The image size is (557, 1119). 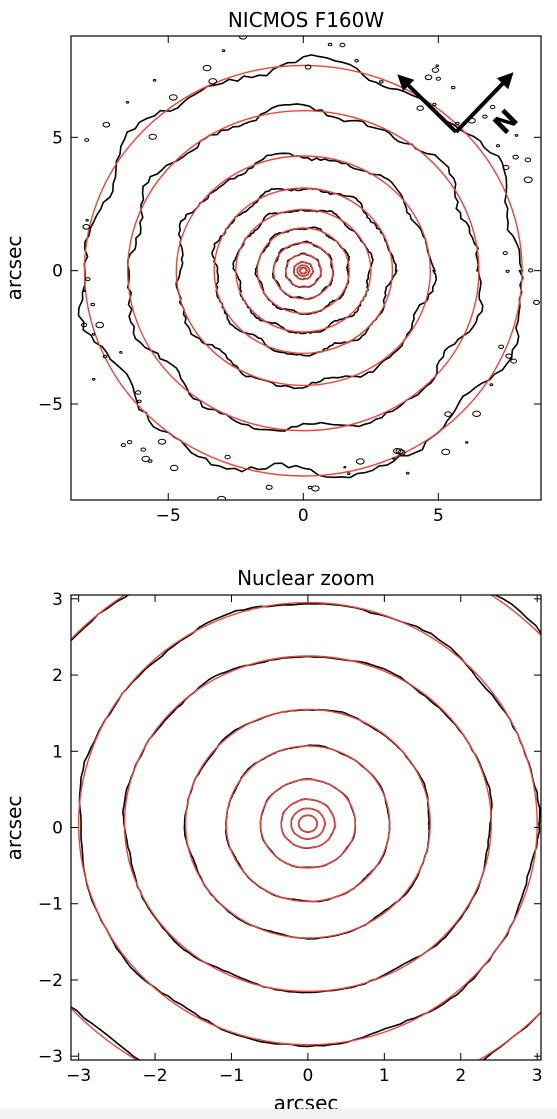 What do you see at coordinates (438, 516) in the screenshot?
I see `x-tick-label: 5` at bounding box center [438, 516].